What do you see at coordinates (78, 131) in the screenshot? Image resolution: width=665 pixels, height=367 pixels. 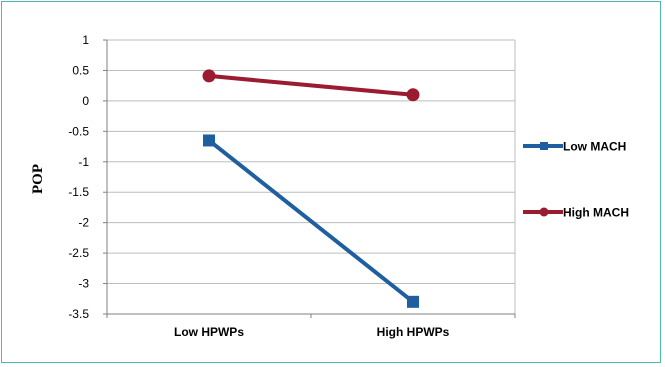 I see `y-tick-label: -0.5` at bounding box center [78, 131].